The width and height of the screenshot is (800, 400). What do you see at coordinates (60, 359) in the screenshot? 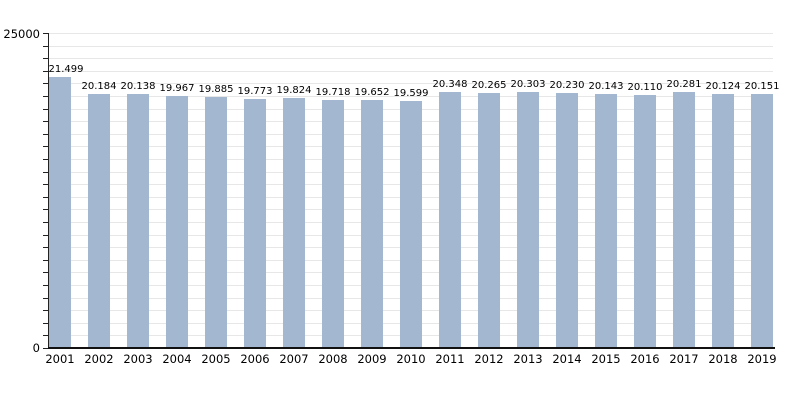
I see `x-axis-label: 2001` at bounding box center [60, 359].